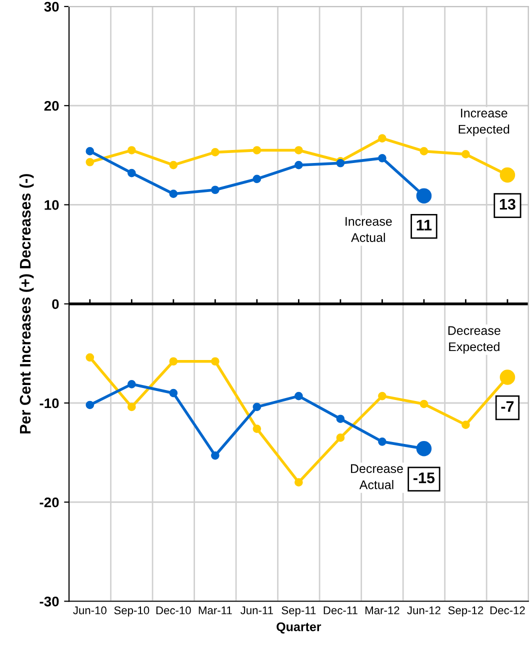  What do you see at coordinates (49, 502) in the screenshot?
I see `y-tick-label: -20` at bounding box center [49, 502].